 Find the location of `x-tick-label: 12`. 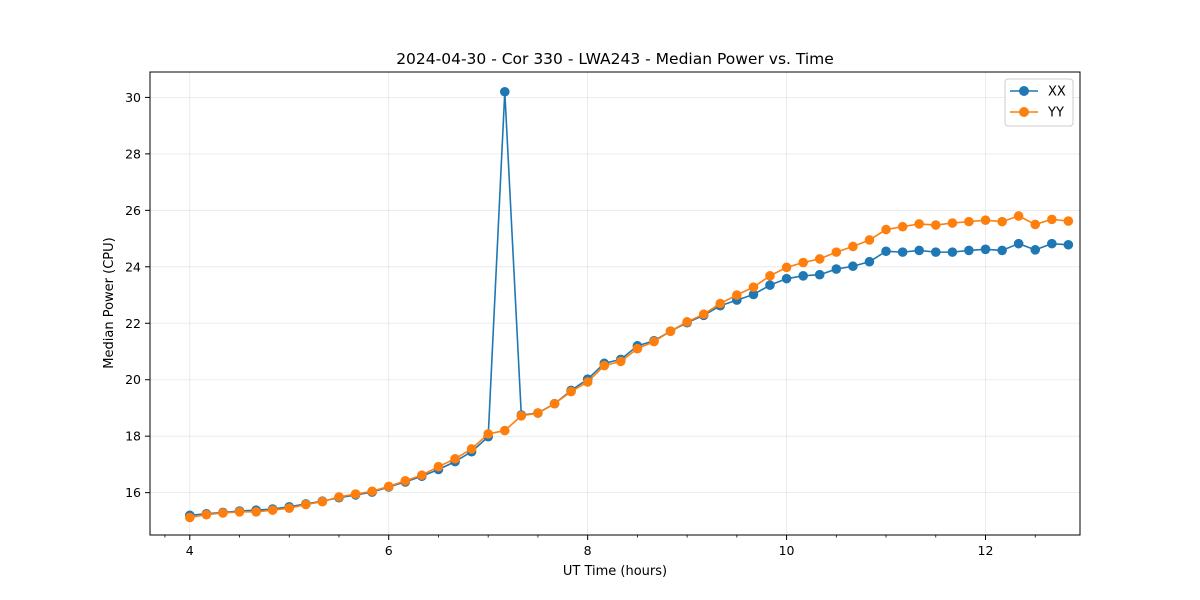

x-tick-label: 12 is located at coordinates (986, 550).